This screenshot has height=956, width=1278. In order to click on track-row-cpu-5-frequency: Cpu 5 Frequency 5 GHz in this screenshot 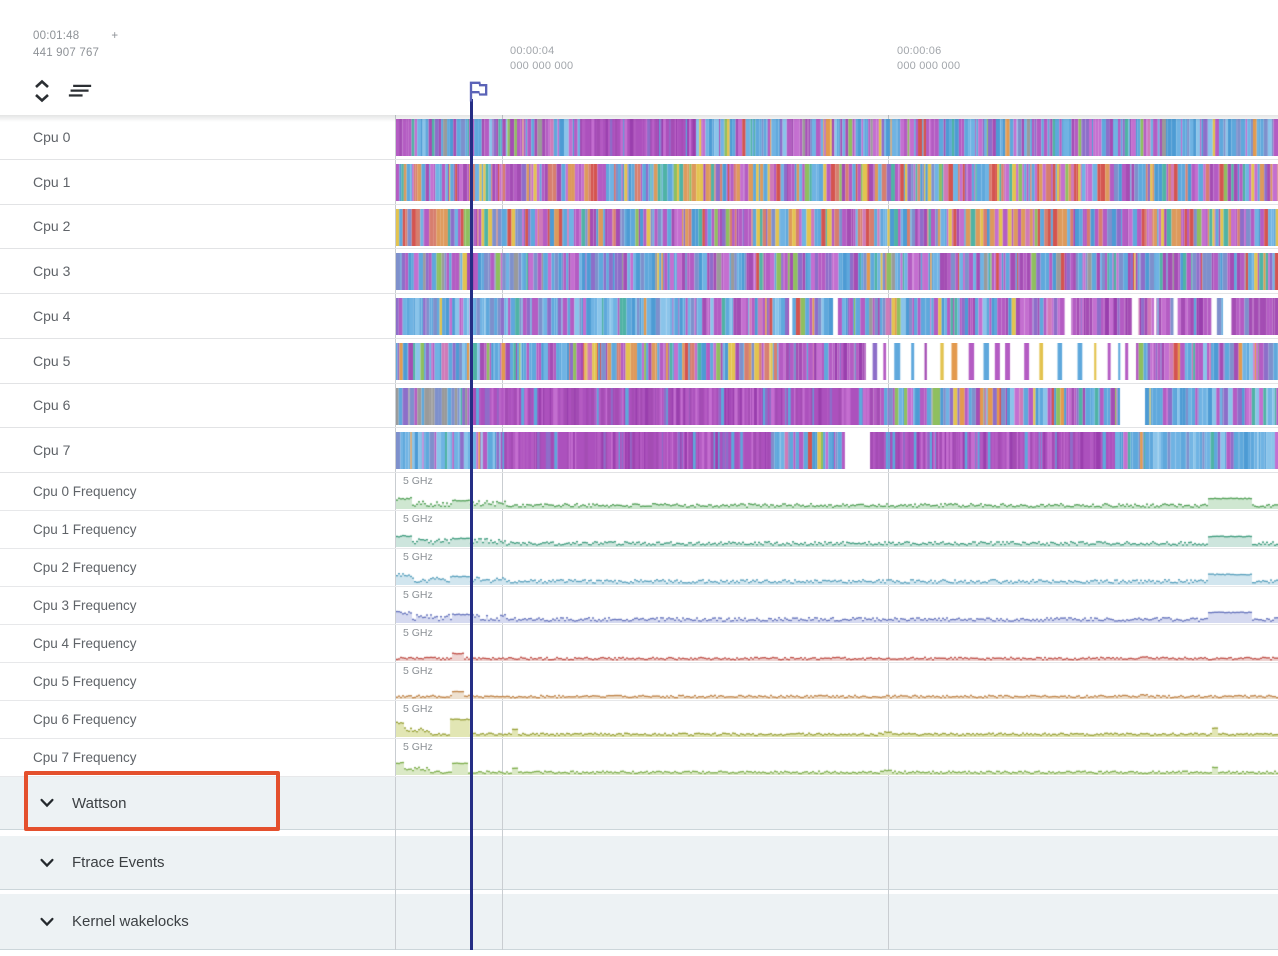, I will do `click(639, 682)`.